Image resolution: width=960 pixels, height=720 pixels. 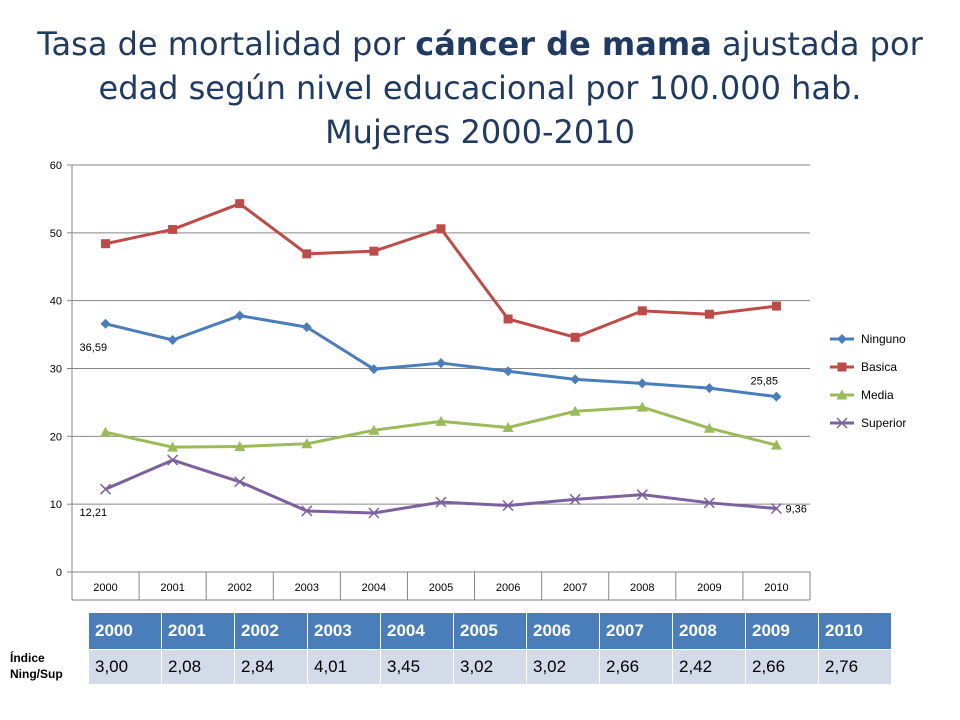 I want to click on point-basica-2007, so click(x=575, y=337).